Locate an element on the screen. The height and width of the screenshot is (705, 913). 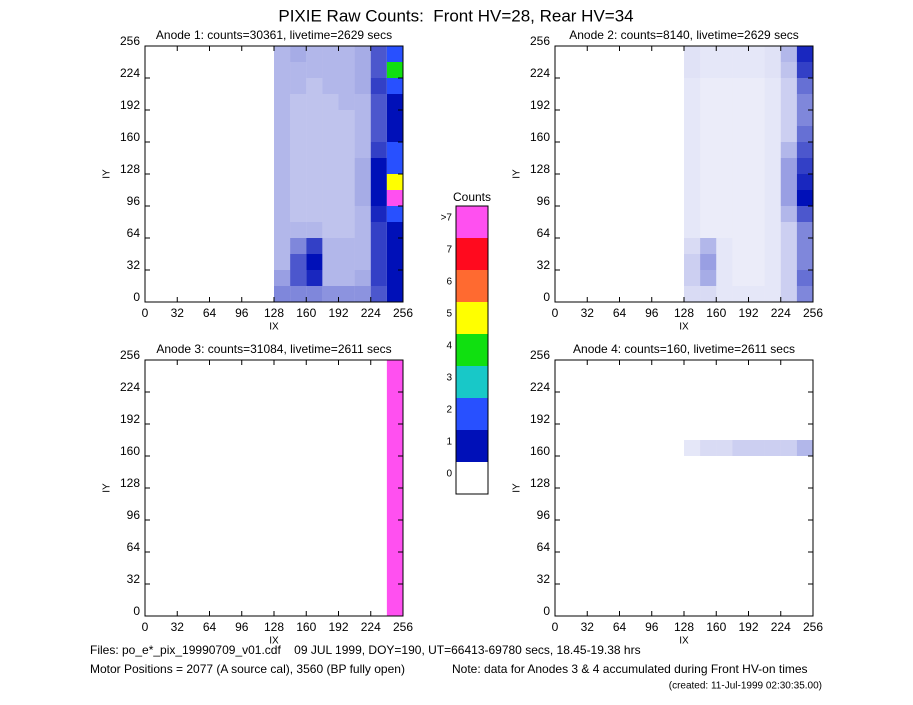
x-tick-label: 192 is located at coordinates (338, 627).